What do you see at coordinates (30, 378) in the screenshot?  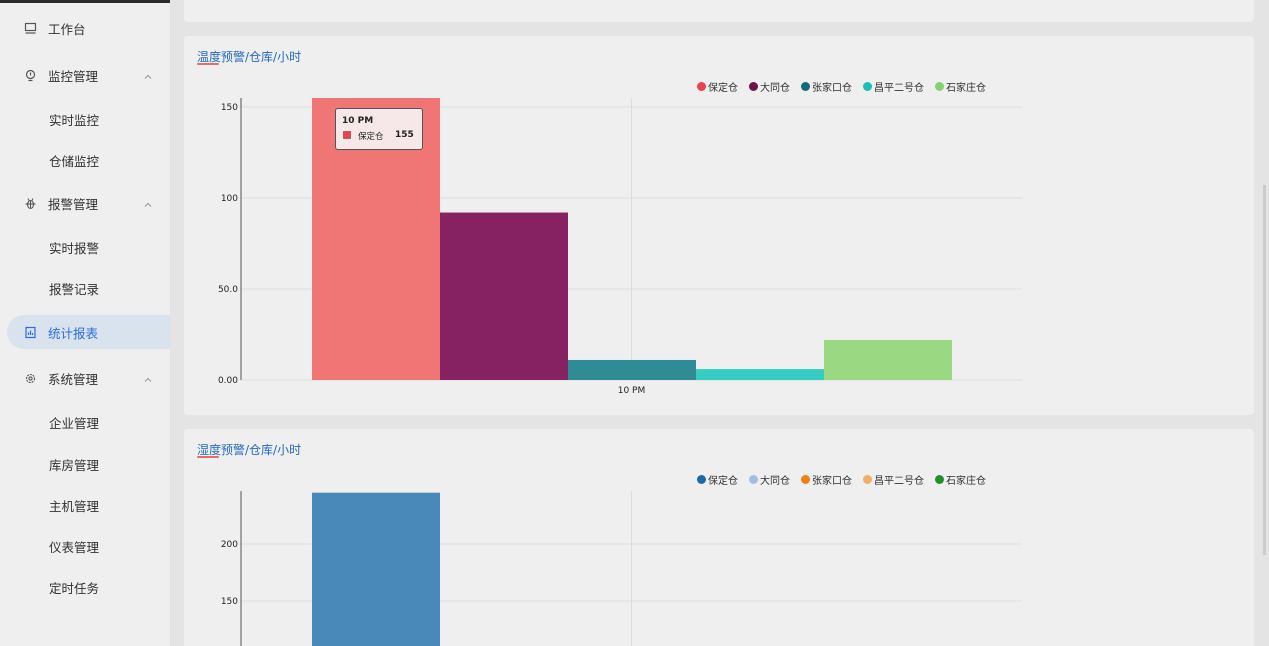 I see `gear-icon` at bounding box center [30, 378].